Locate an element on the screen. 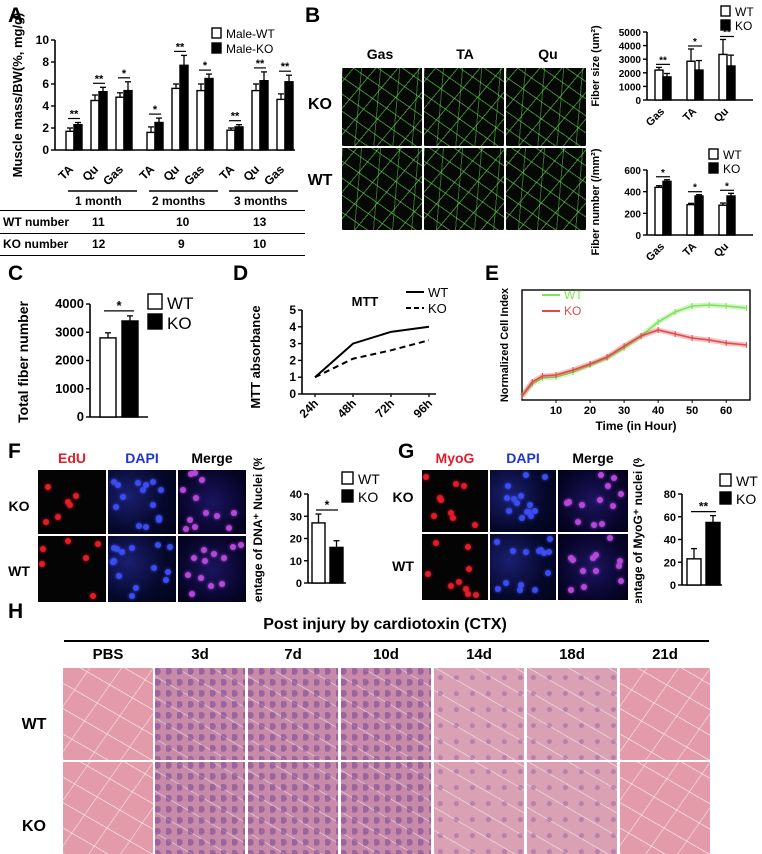  channel-label-merge: Merge is located at coordinates (593, 458).